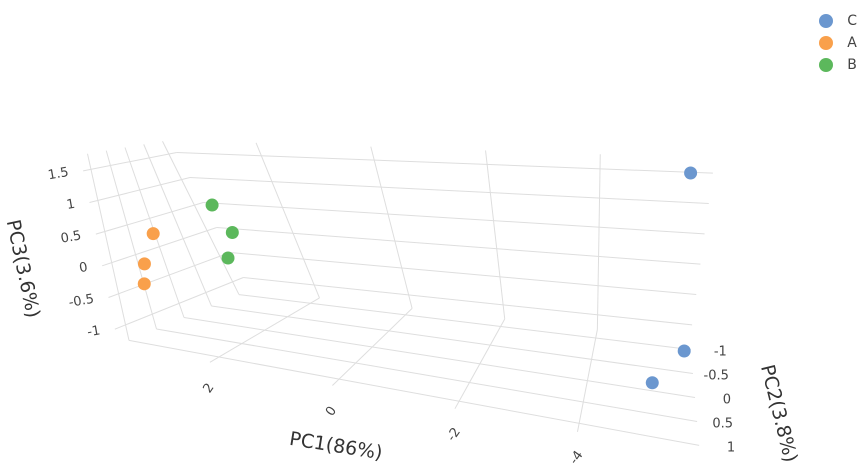 The height and width of the screenshot is (474, 865). I want to click on z-tick-label: 0.5, so click(71, 237).